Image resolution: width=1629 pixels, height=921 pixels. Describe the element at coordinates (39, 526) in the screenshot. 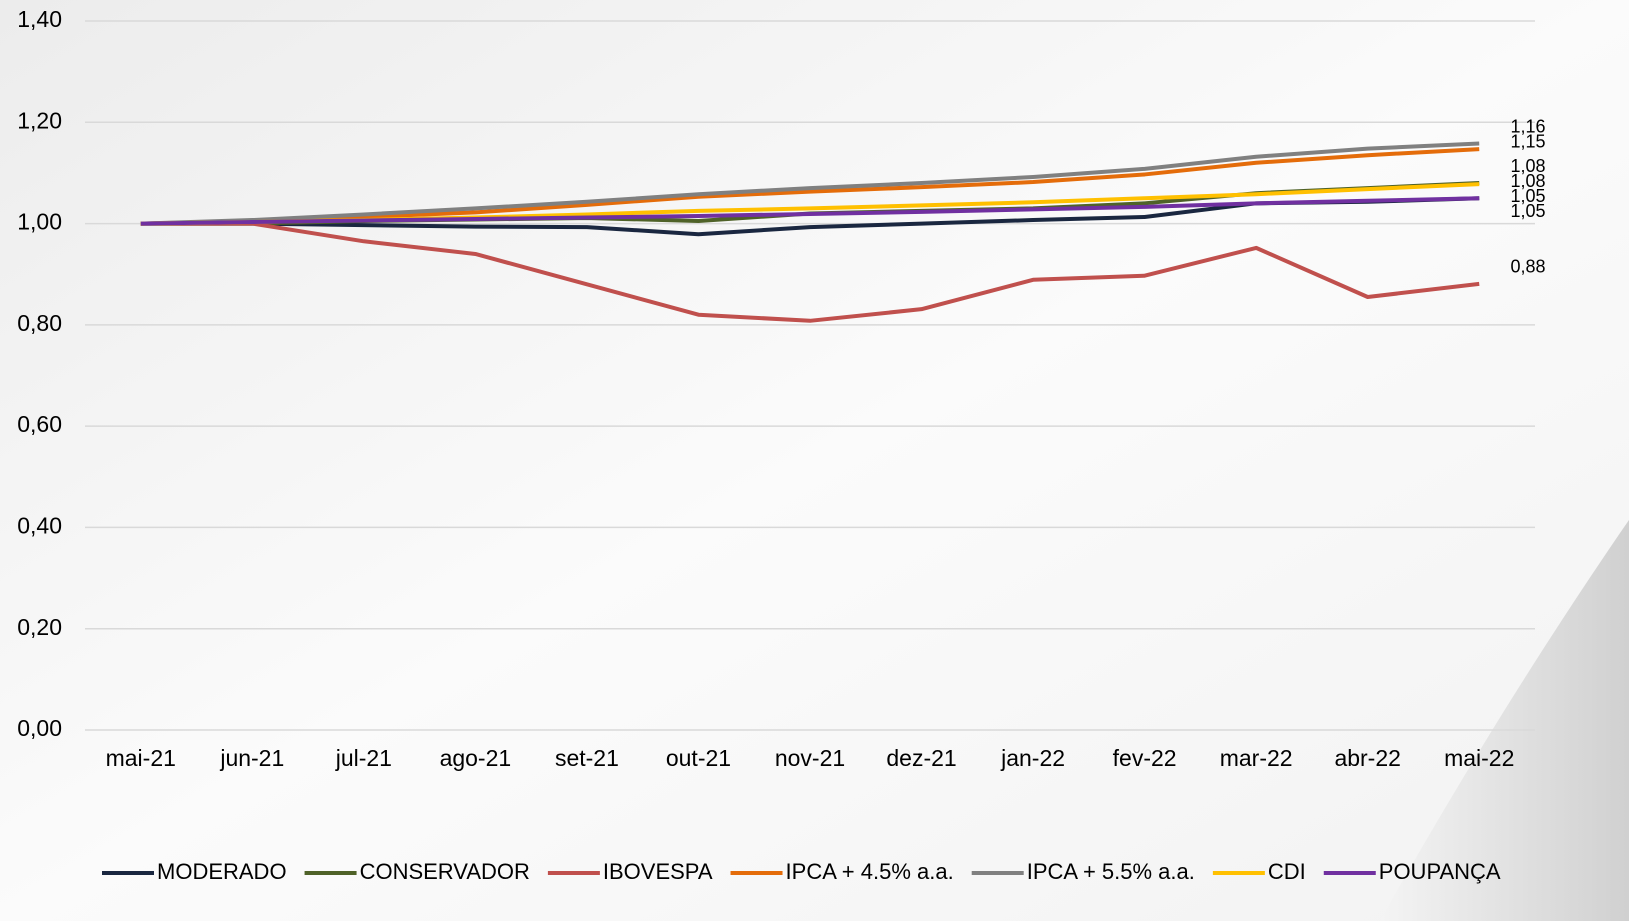

I see `y-tick-label: 0,40` at that location.